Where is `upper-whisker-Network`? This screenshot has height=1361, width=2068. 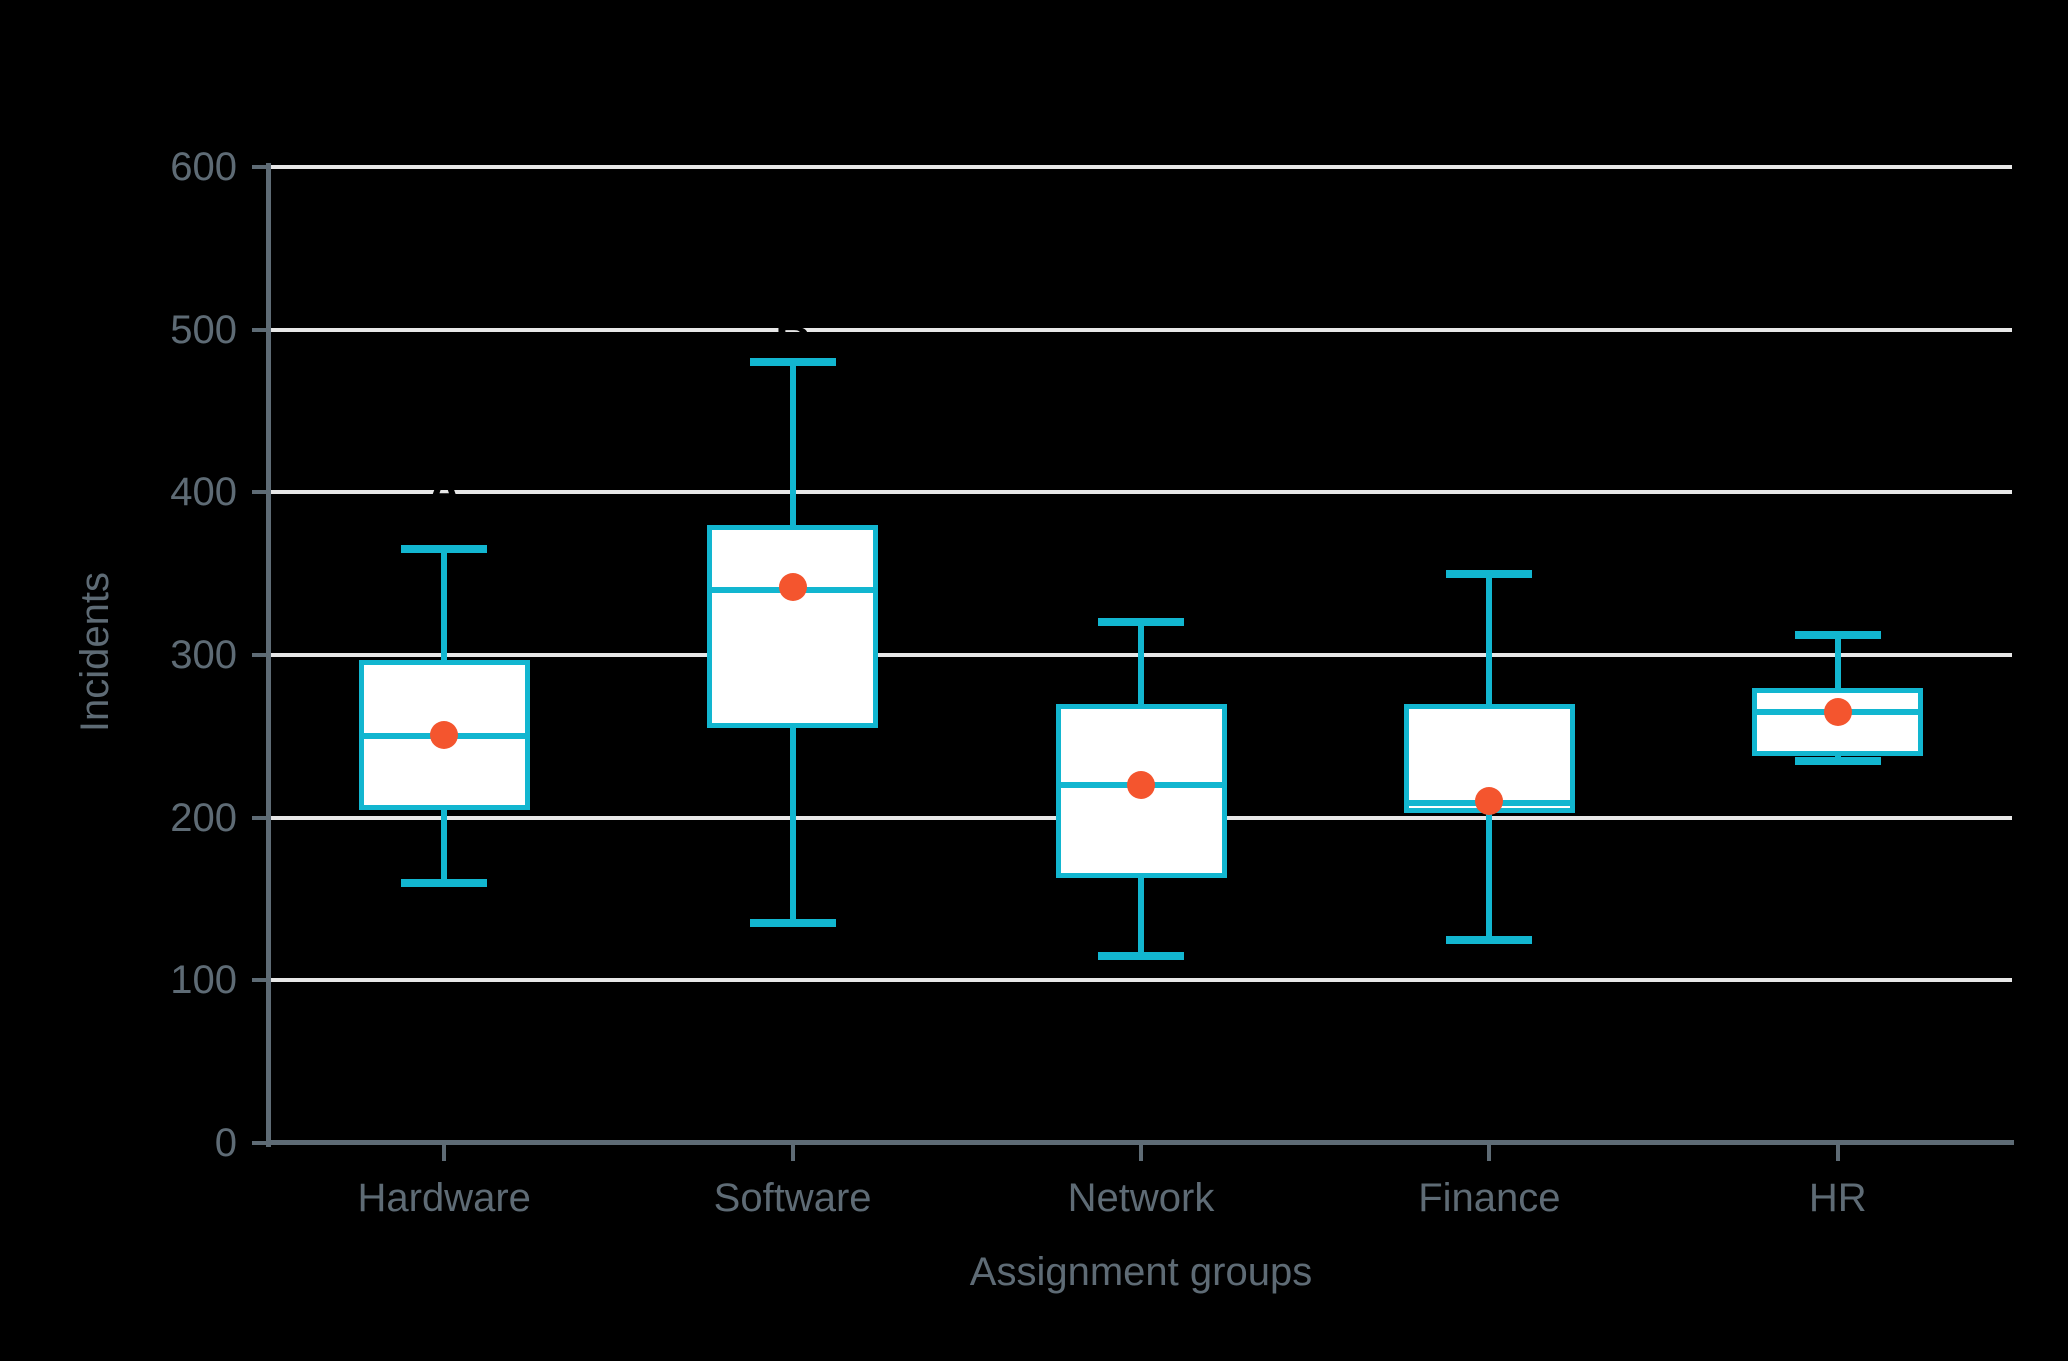
upper-whisker-Network is located at coordinates (1141, 663).